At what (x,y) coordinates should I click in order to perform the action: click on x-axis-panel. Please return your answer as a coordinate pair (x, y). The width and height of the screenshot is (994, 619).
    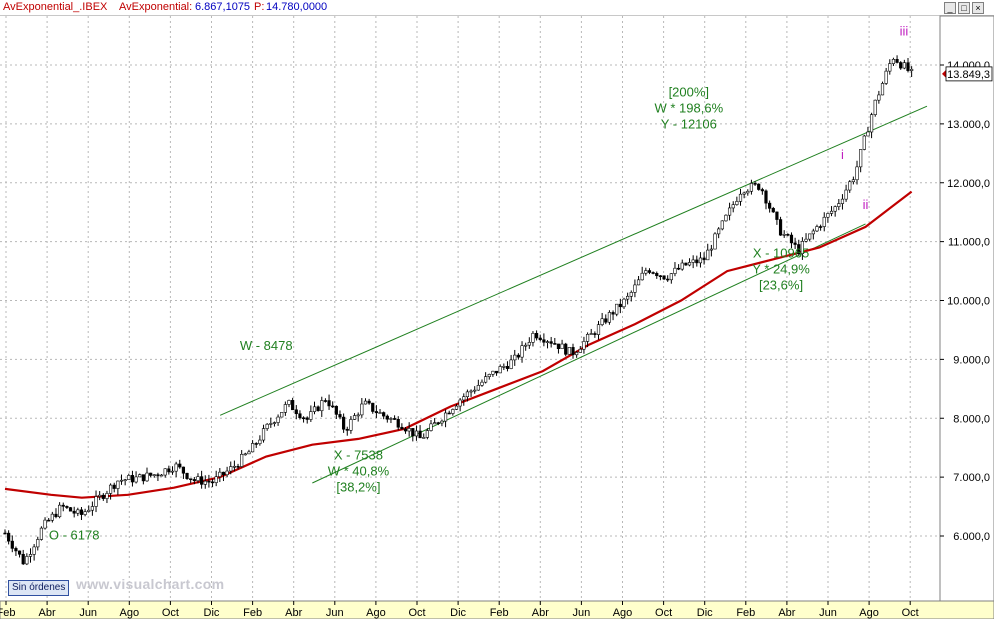
    Looking at the image, I should click on (497, 609).